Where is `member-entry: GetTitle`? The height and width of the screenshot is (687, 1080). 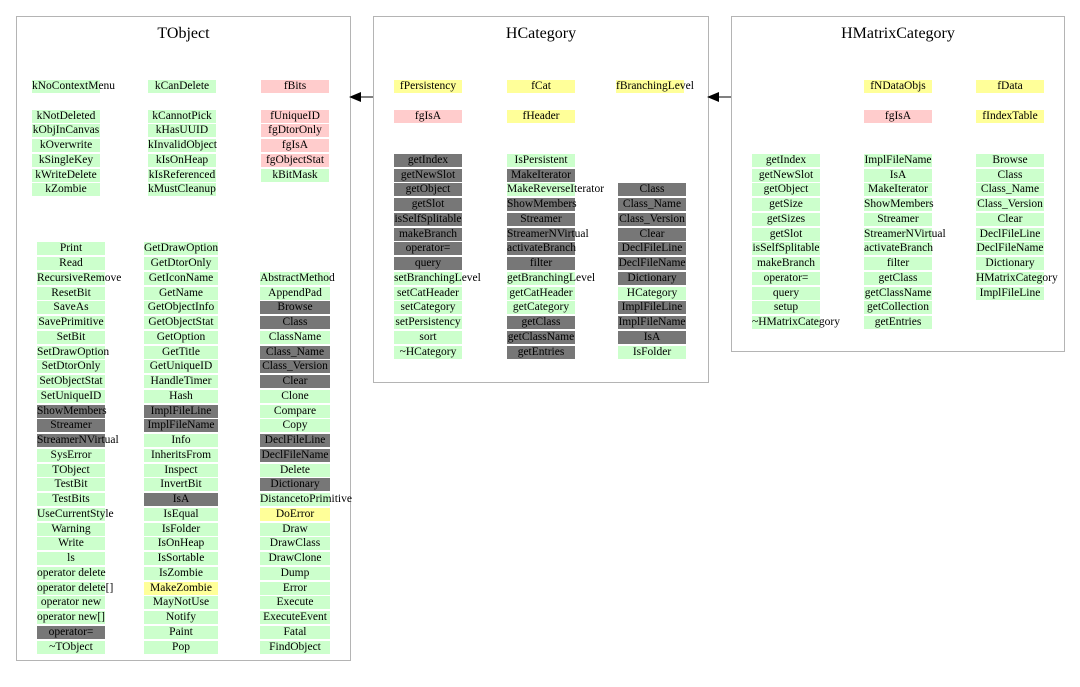 member-entry: GetTitle is located at coordinates (181, 352).